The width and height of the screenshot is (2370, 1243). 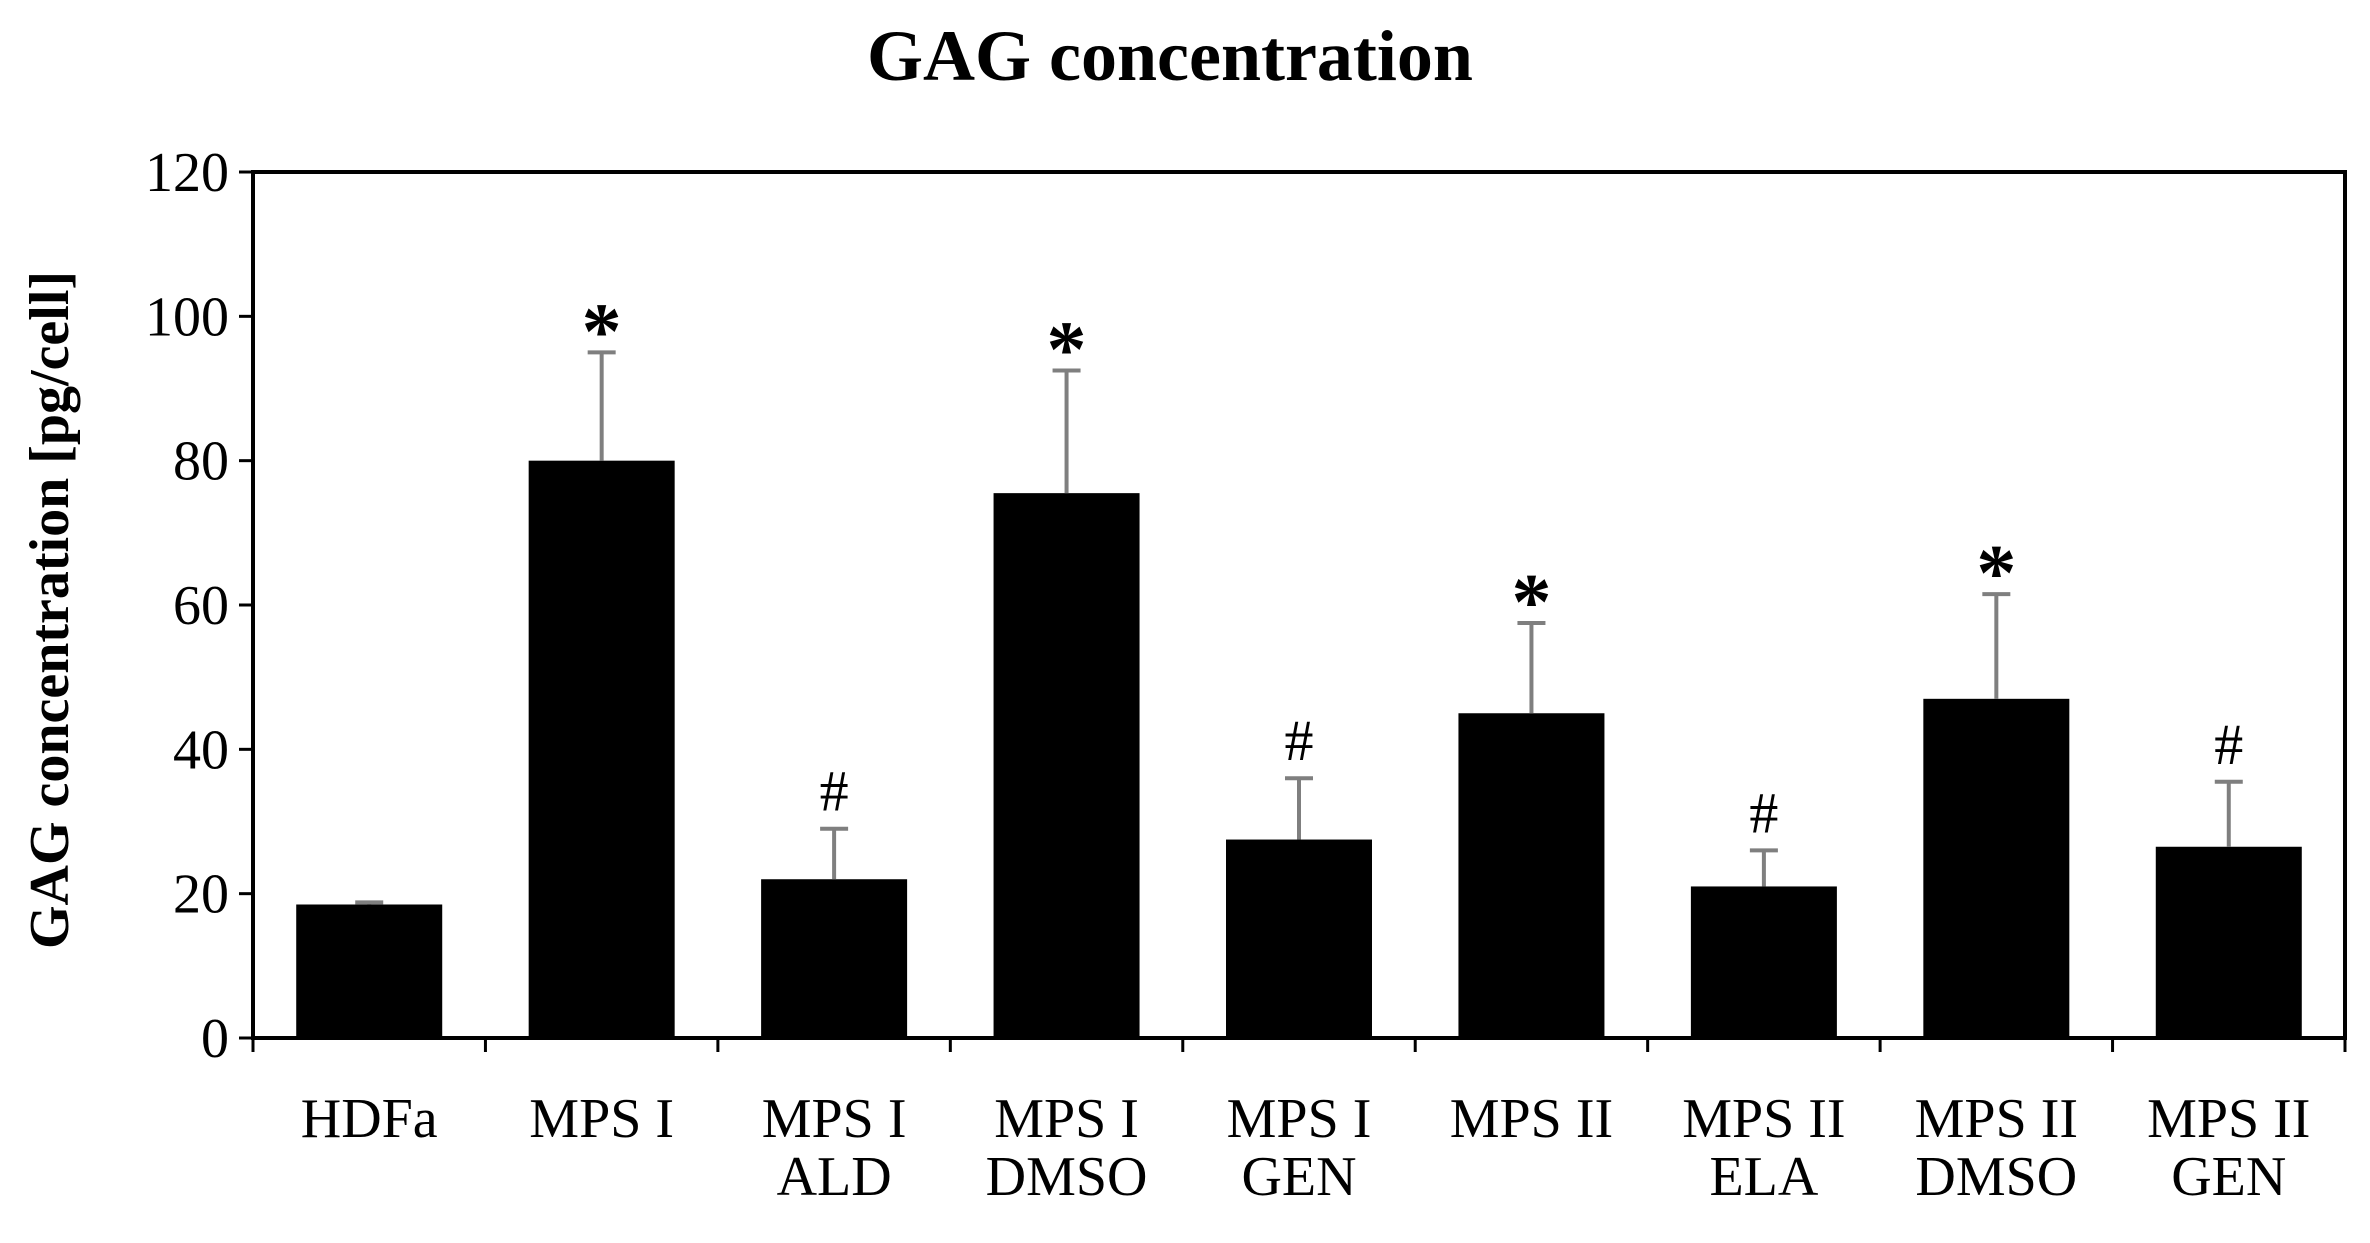 I want to click on y-tick-label: 60, so click(x=201, y=606).